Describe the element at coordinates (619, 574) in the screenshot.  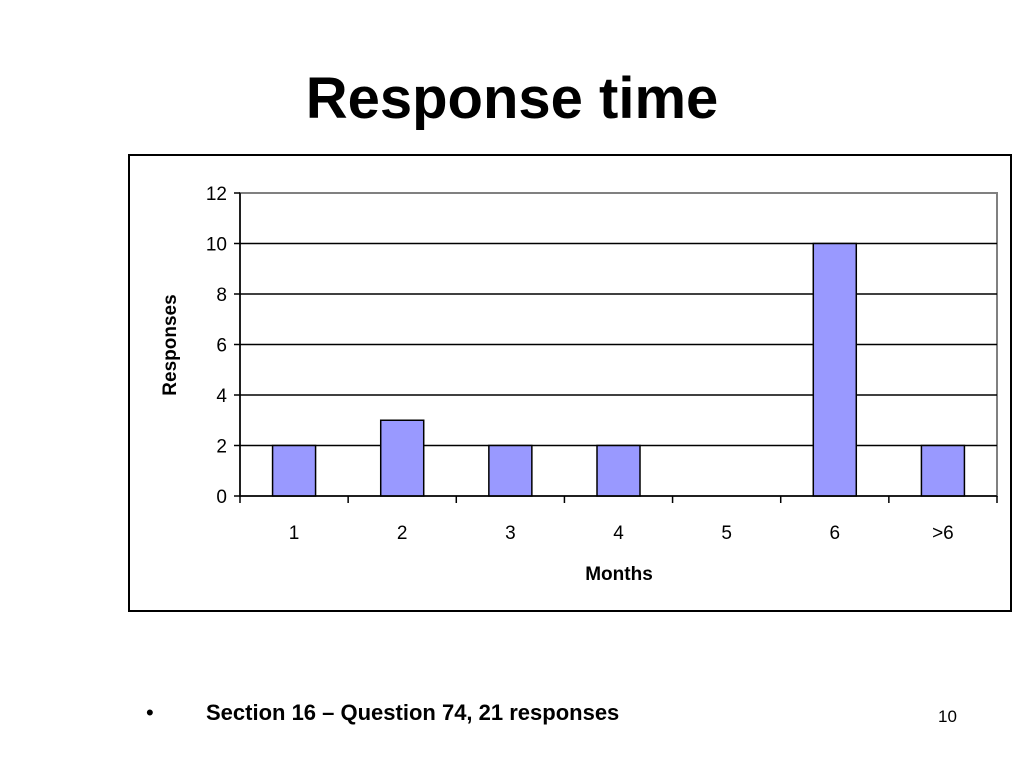
I see `x-axis-title: Months` at that location.